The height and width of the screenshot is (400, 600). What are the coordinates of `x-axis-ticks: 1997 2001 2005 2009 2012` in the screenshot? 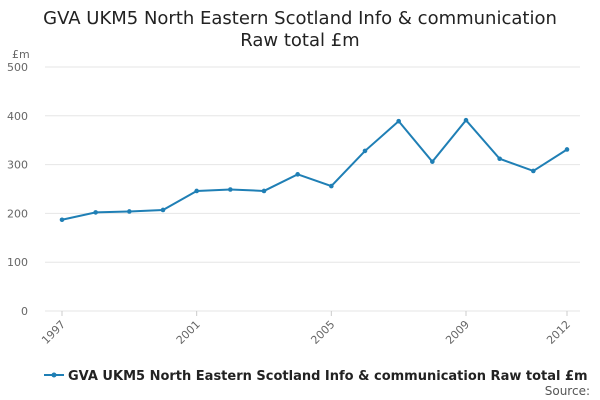 It's located at (306, 329).